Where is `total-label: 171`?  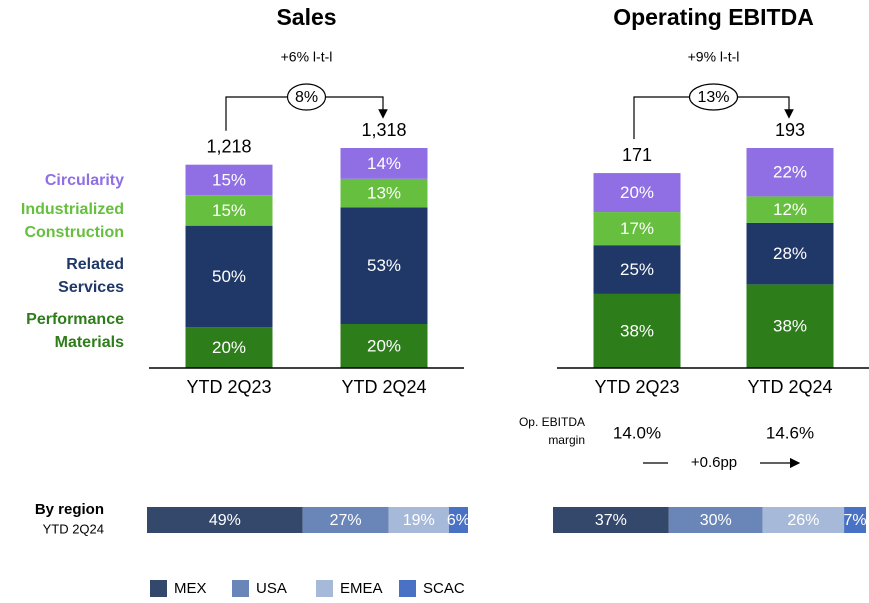
total-label: 171 is located at coordinates (637, 155).